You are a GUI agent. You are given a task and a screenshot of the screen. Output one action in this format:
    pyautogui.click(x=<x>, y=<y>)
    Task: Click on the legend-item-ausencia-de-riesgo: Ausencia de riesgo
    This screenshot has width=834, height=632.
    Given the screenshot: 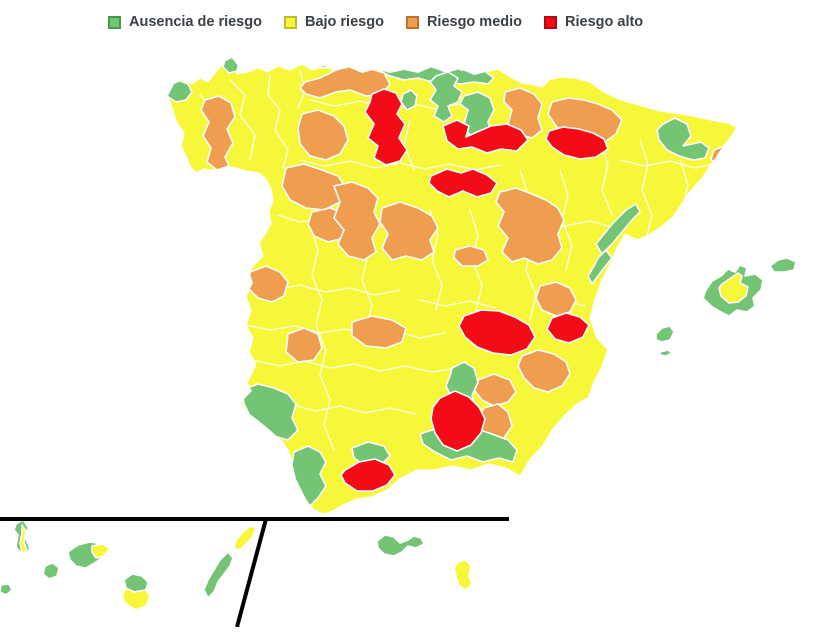 What is the action you would take?
    pyautogui.click(x=185, y=22)
    